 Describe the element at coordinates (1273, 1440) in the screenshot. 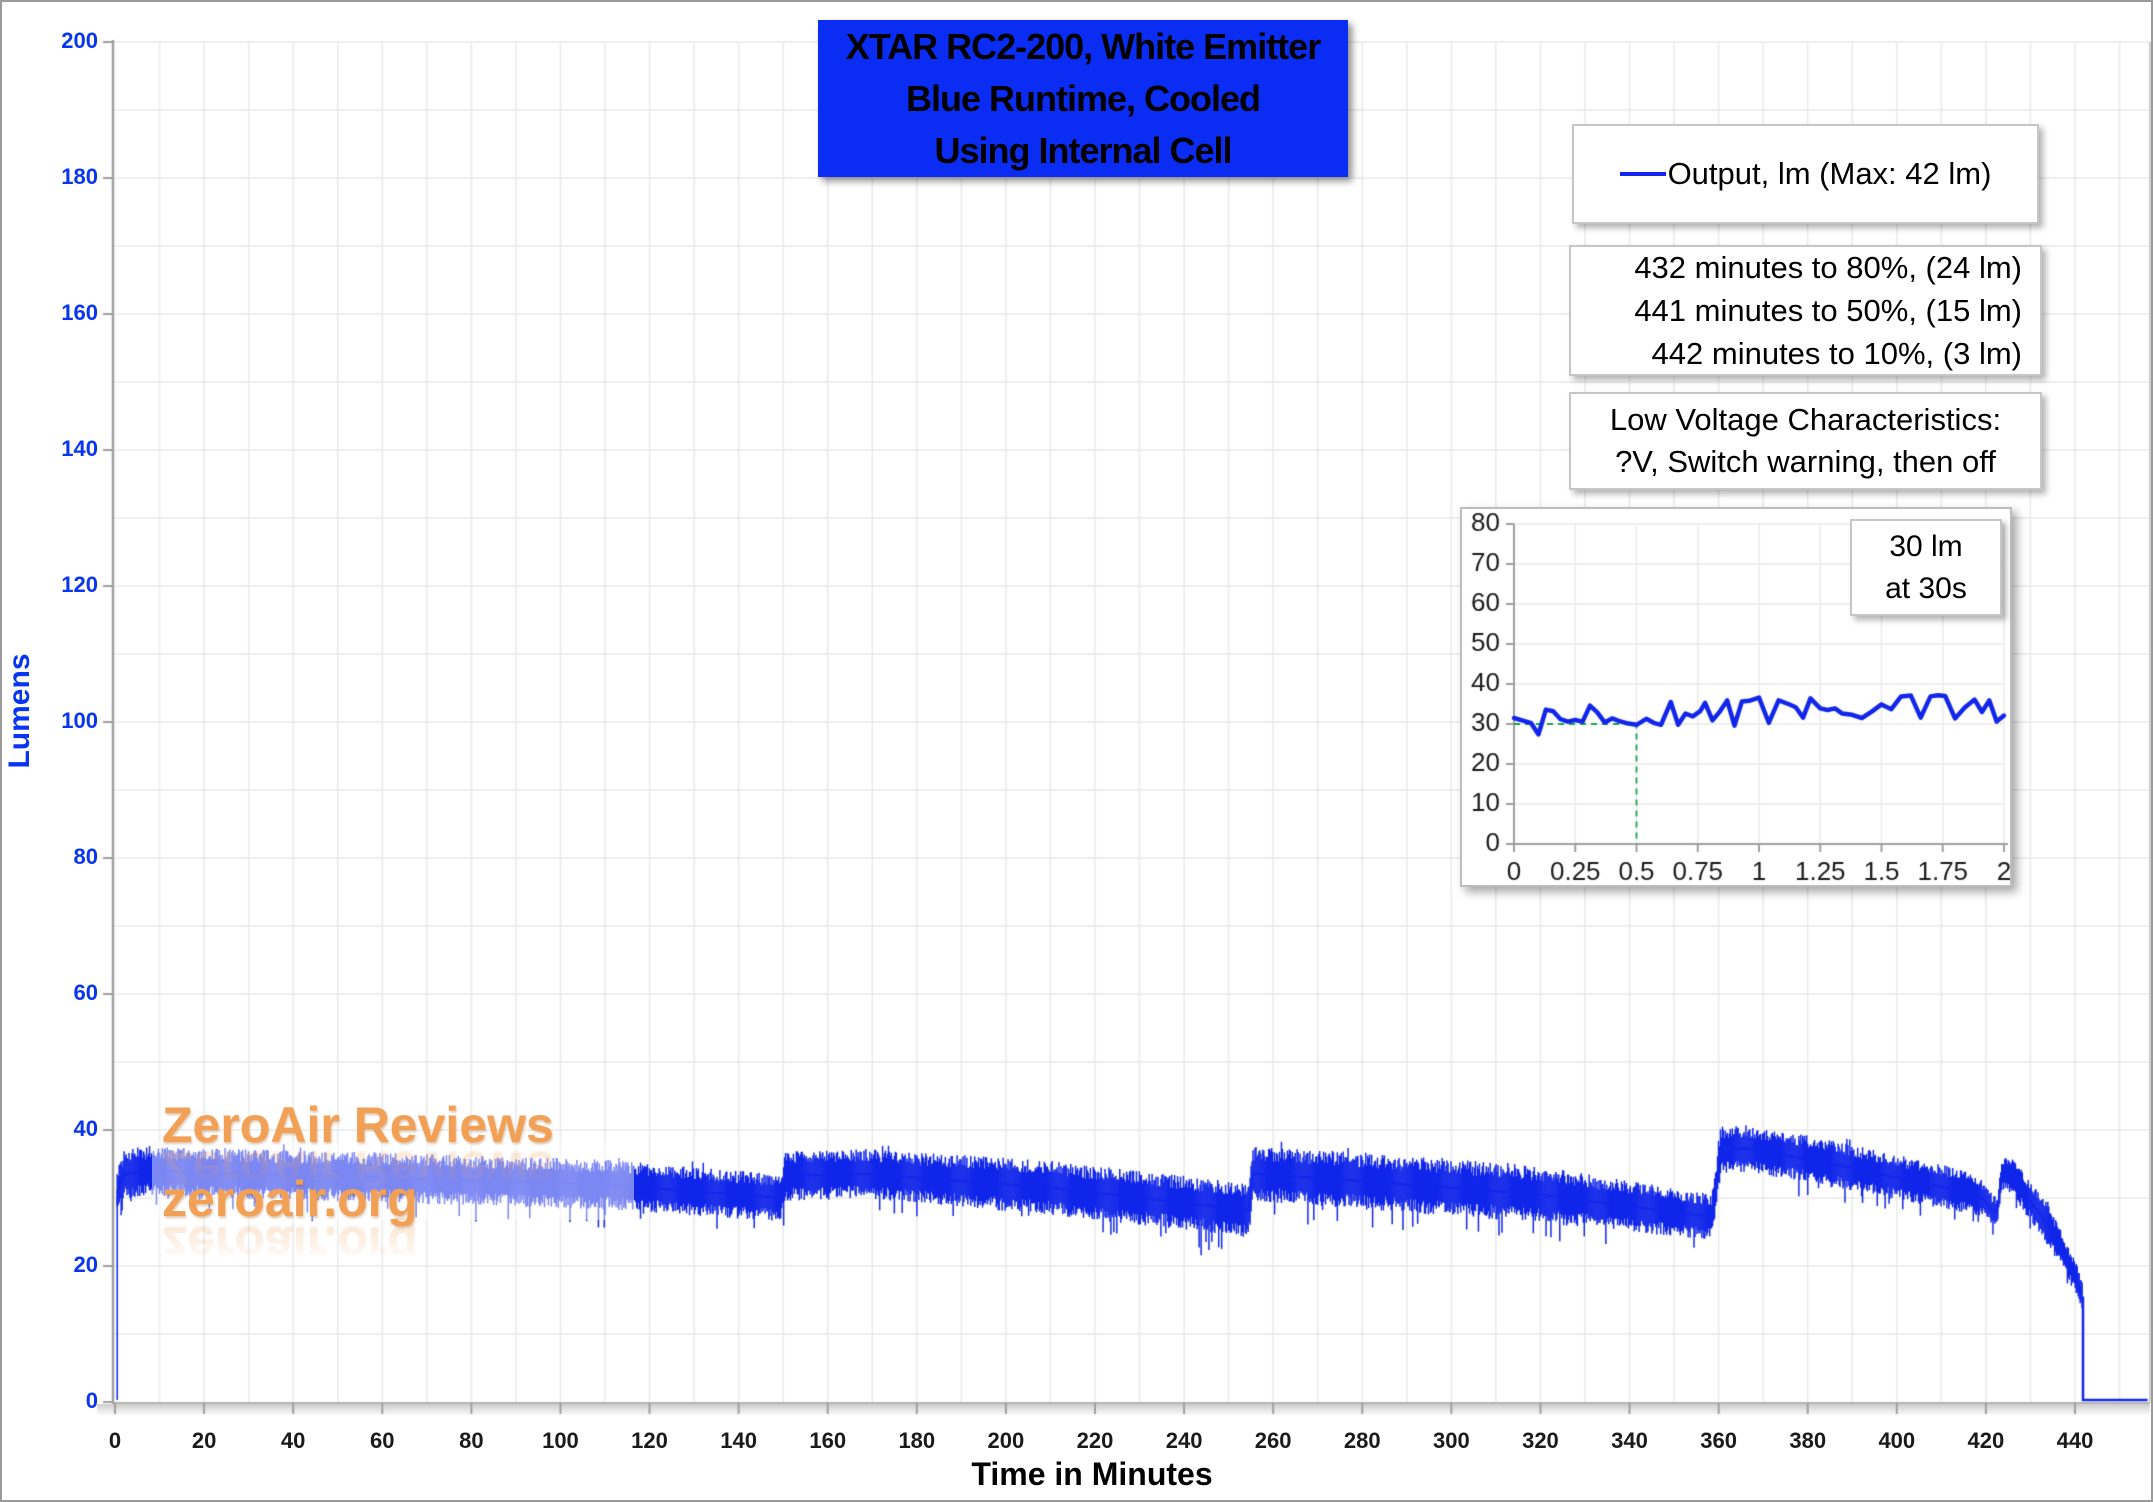

I see `x-tick-label: 260` at that location.